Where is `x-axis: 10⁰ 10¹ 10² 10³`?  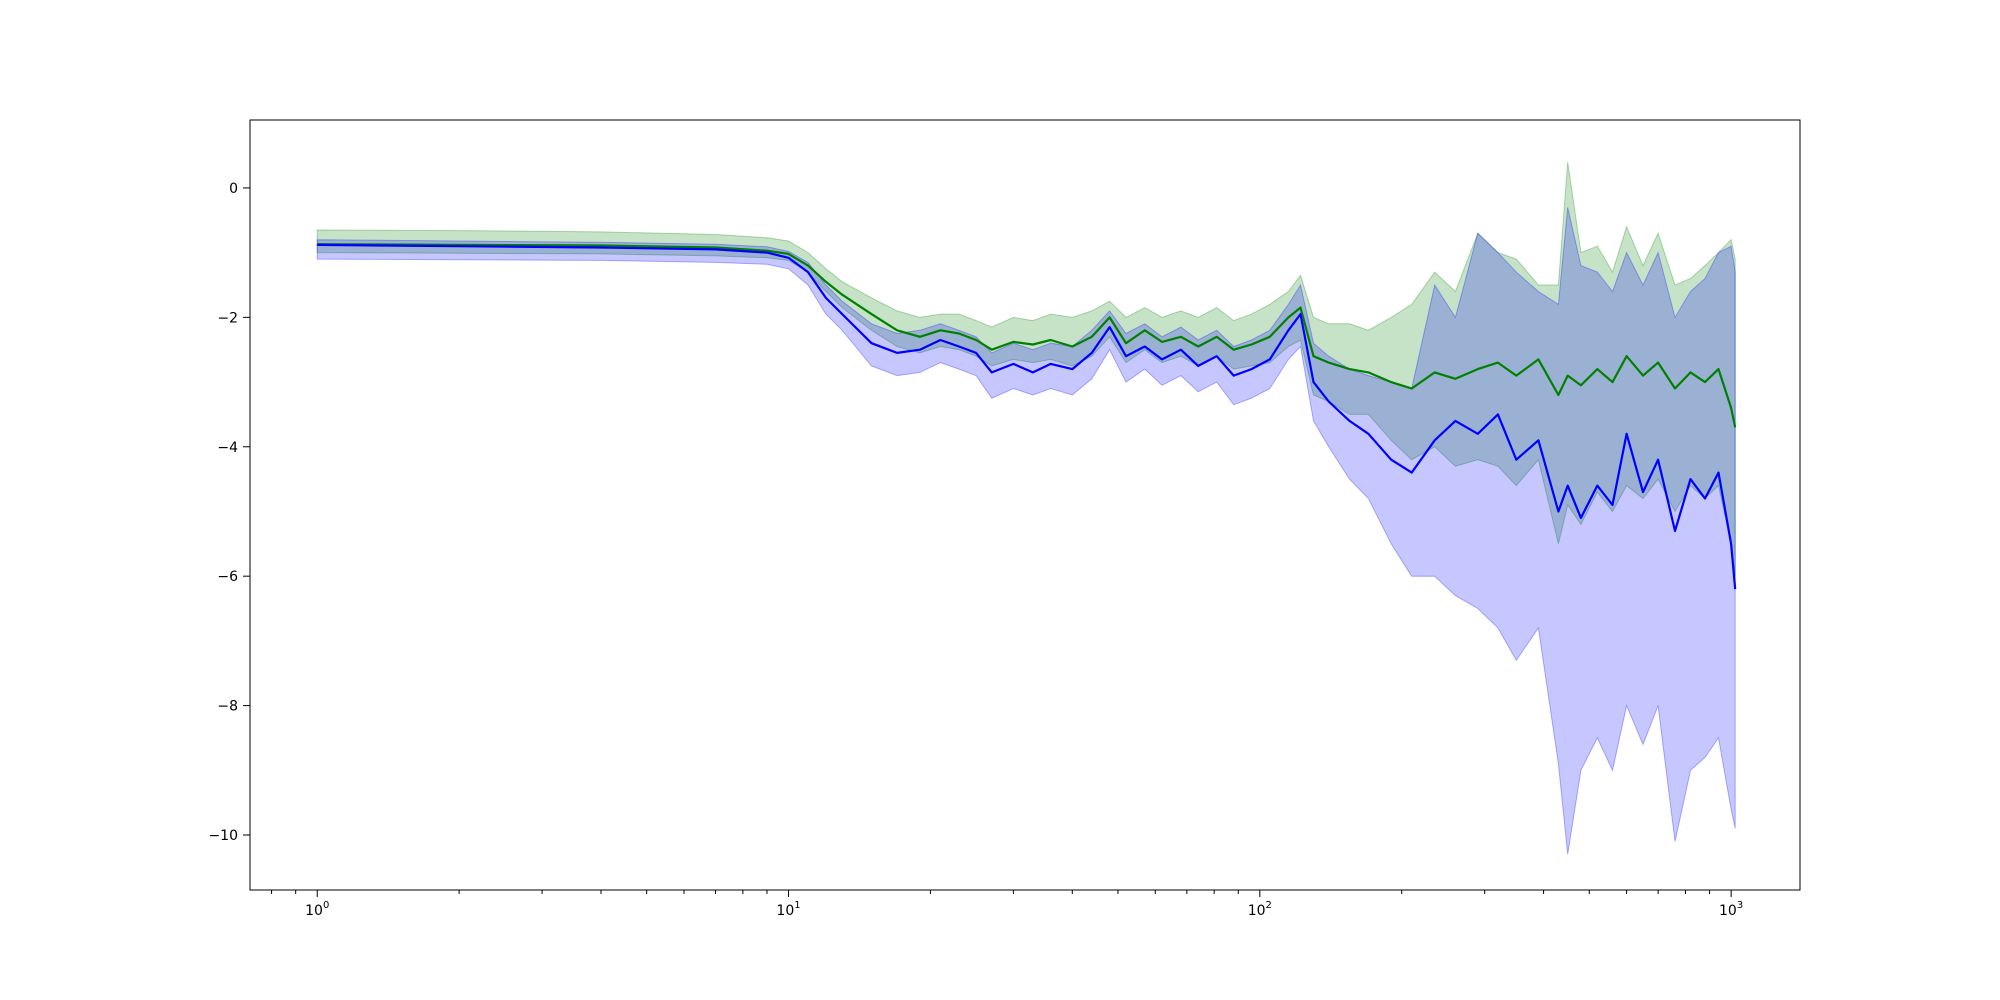 x-axis: 10⁰ 10¹ 10² 10³ is located at coordinates (1007, 904).